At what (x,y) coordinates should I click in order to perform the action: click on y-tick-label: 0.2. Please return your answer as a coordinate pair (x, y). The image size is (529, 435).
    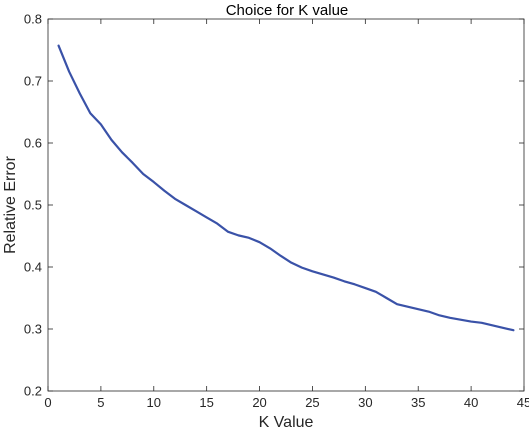
    Looking at the image, I should click on (33, 391).